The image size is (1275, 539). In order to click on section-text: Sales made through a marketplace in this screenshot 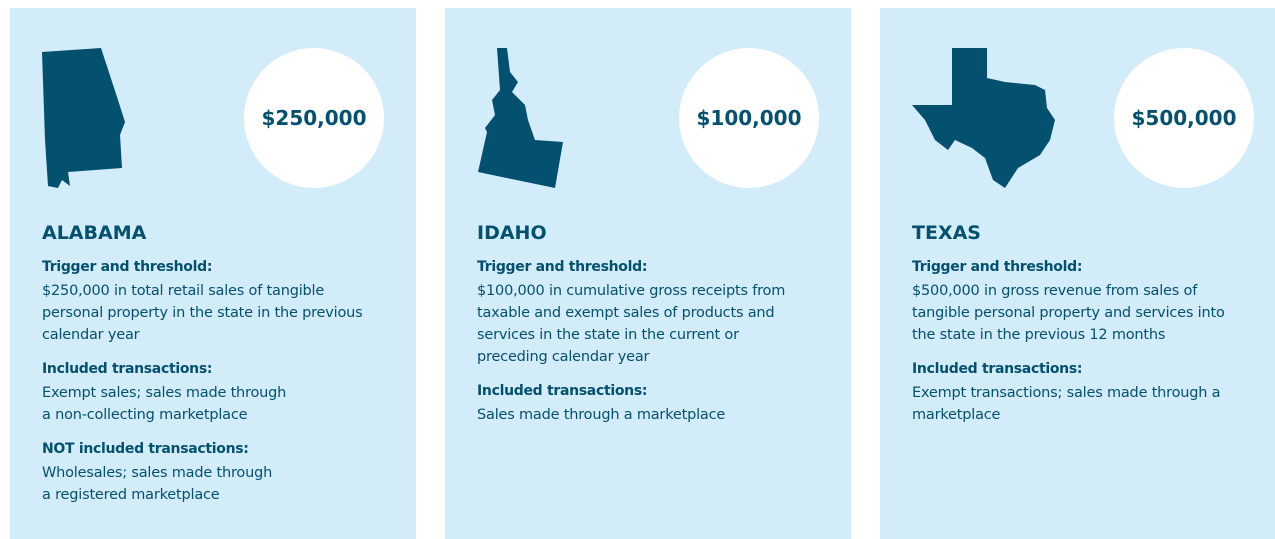, I will do `click(601, 415)`.